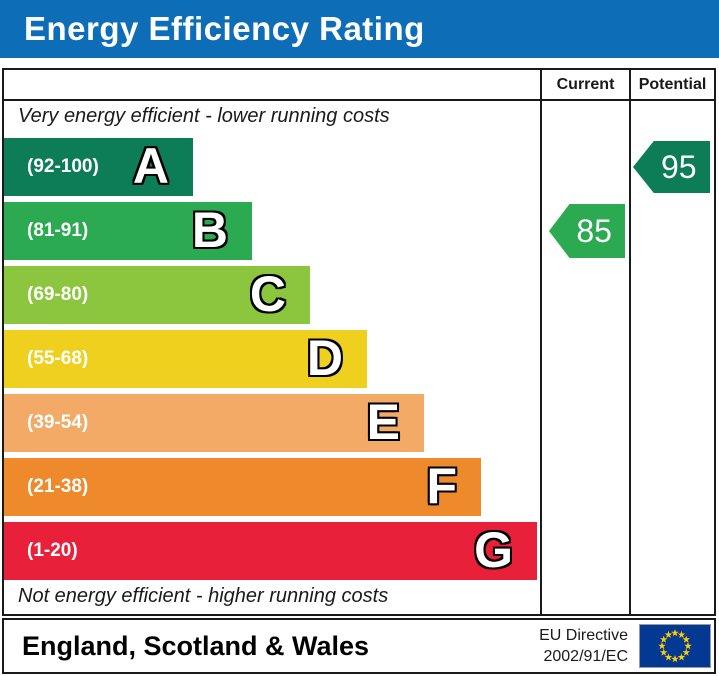 Image resolution: width=719 pixels, height=676 pixels. I want to click on band-a-letter: A, so click(150, 166).